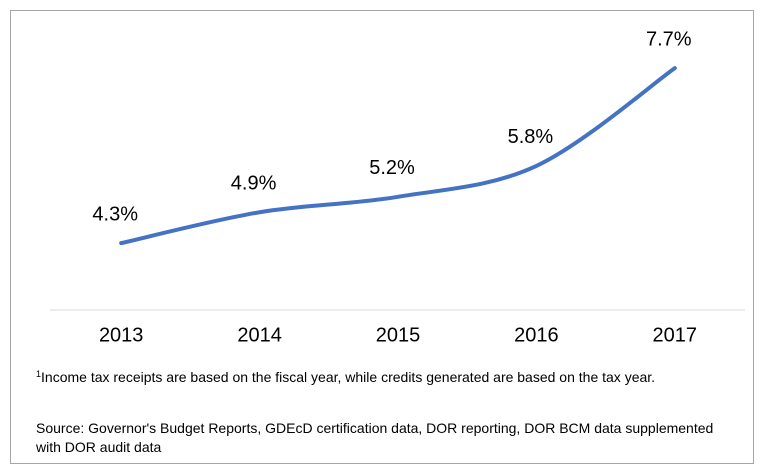 This screenshot has width=766, height=475. I want to click on x-tick-label: 2013, so click(121, 335).